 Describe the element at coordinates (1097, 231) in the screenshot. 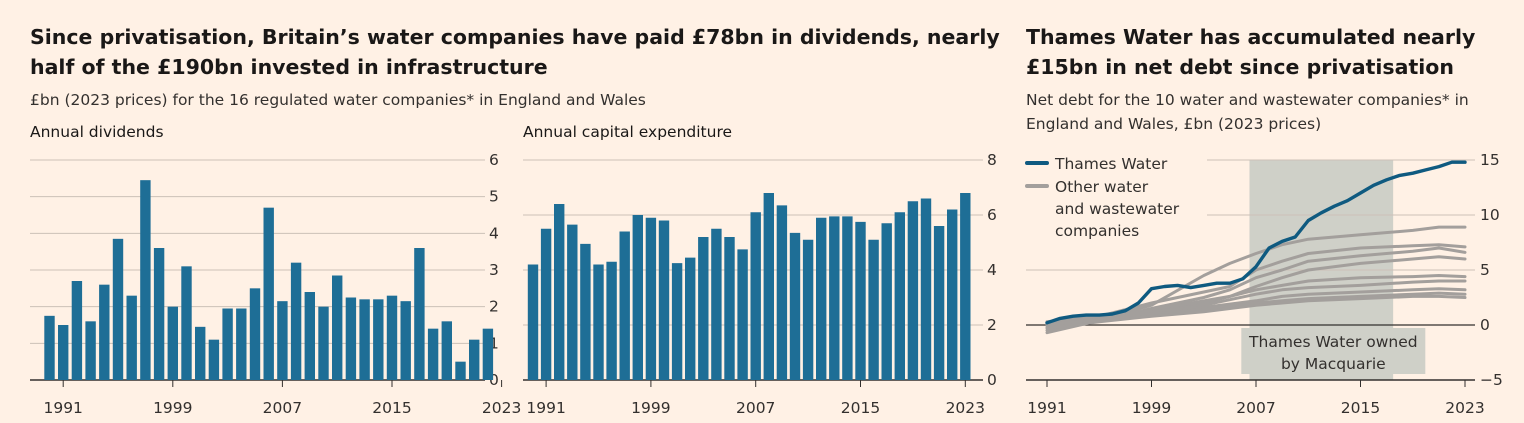

I see `net_debt-legend-label-other: companies` at that location.